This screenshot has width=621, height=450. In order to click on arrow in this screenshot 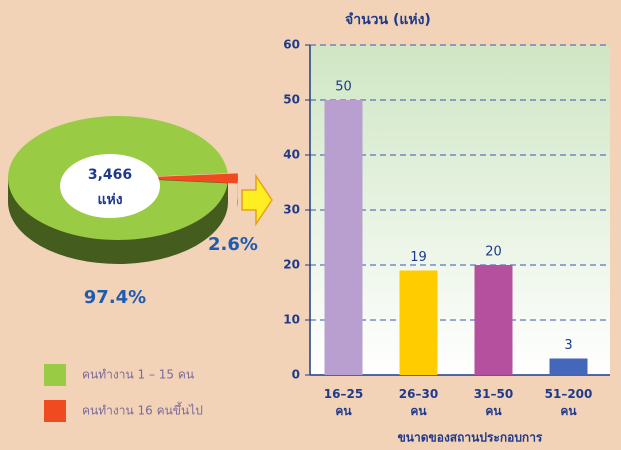, I will do `click(257, 200)`.